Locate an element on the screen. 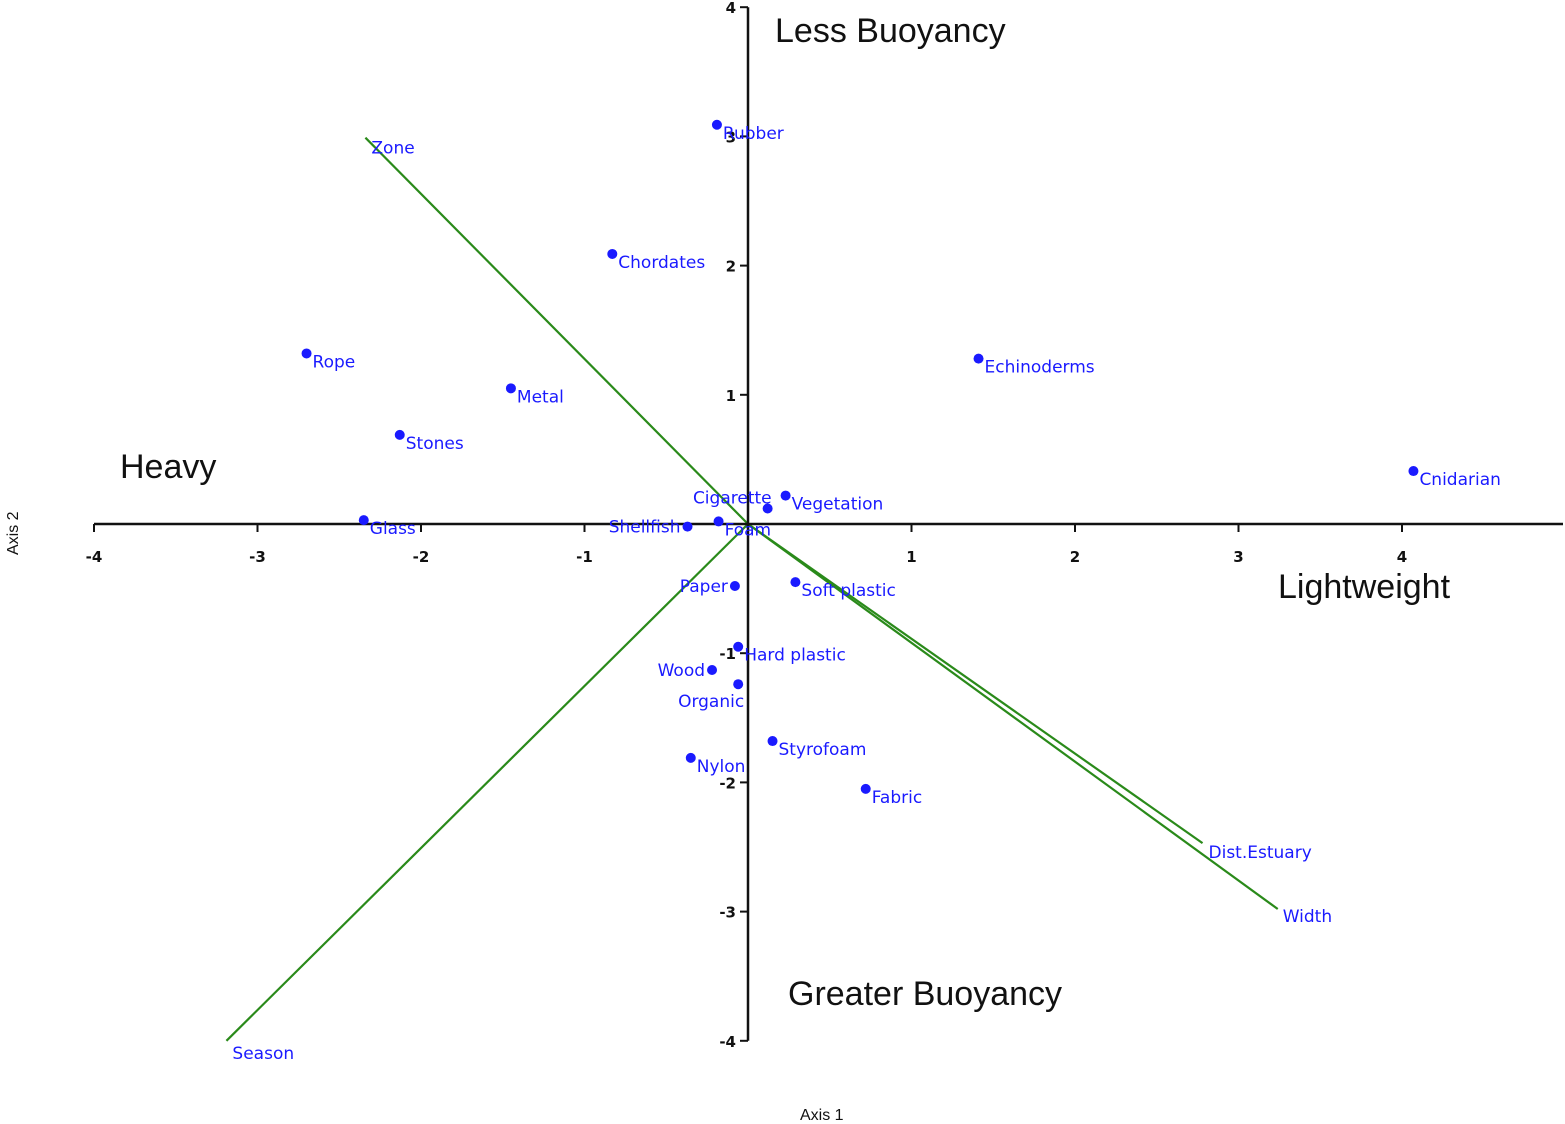  point-fabric: Fabric is located at coordinates (891, 795).